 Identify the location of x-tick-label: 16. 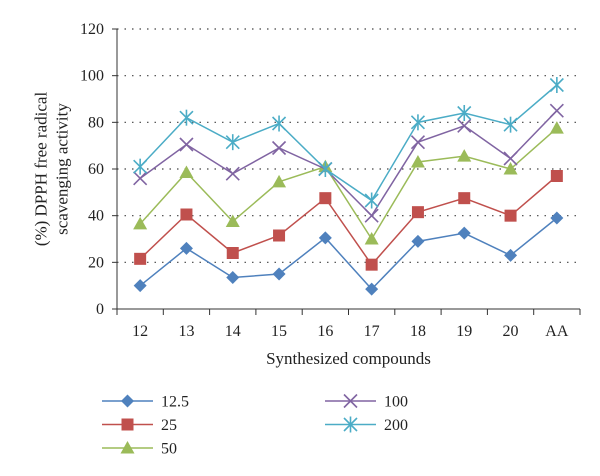
(325, 331).